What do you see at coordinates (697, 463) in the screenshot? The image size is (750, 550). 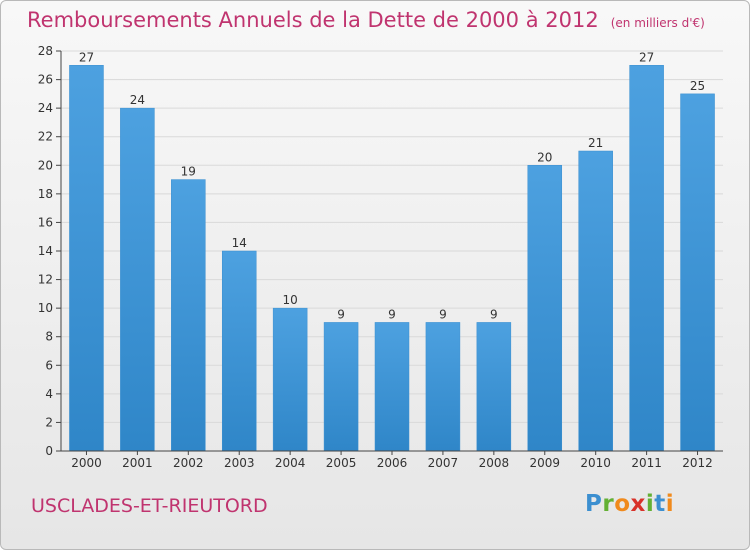 I see `x-tick-label: 2012` at bounding box center [697, 463].